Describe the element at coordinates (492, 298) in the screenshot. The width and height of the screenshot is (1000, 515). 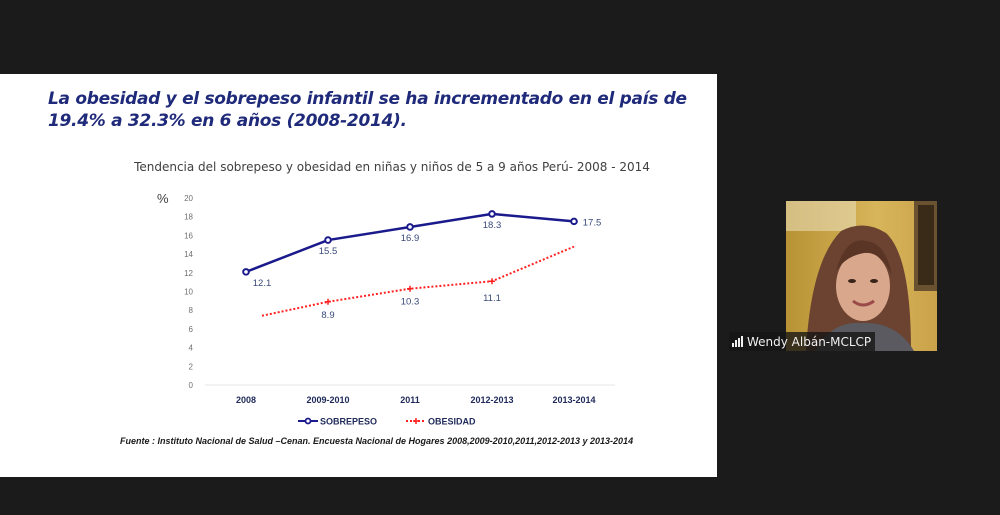
I see `data-label: 11.1` at that location.